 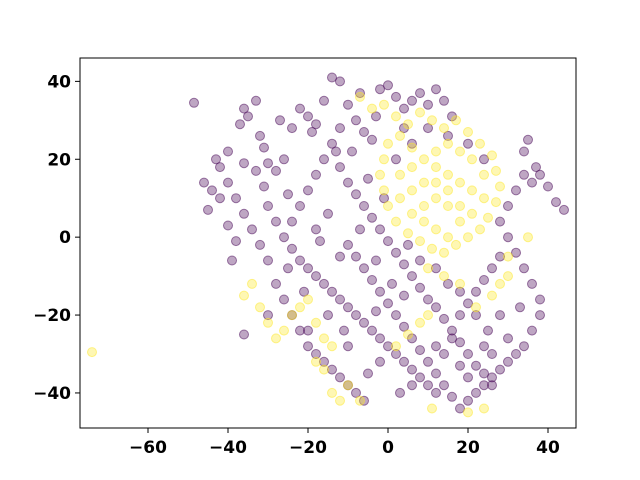 I want to click on y-axis: −40 −20 0 20 40, so click(x=56, y=238).